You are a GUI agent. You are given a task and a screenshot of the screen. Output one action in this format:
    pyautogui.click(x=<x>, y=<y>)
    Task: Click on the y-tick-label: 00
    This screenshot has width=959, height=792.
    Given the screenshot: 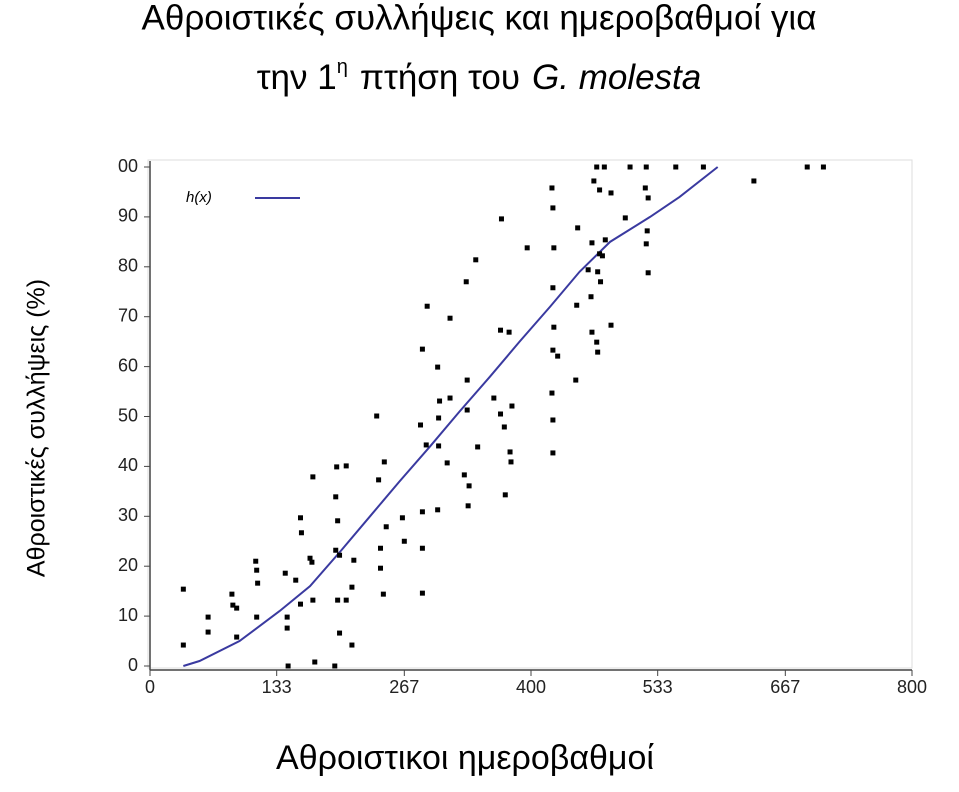 What is the action you would take?
    pyautogui.click(x=128, y=166)
    